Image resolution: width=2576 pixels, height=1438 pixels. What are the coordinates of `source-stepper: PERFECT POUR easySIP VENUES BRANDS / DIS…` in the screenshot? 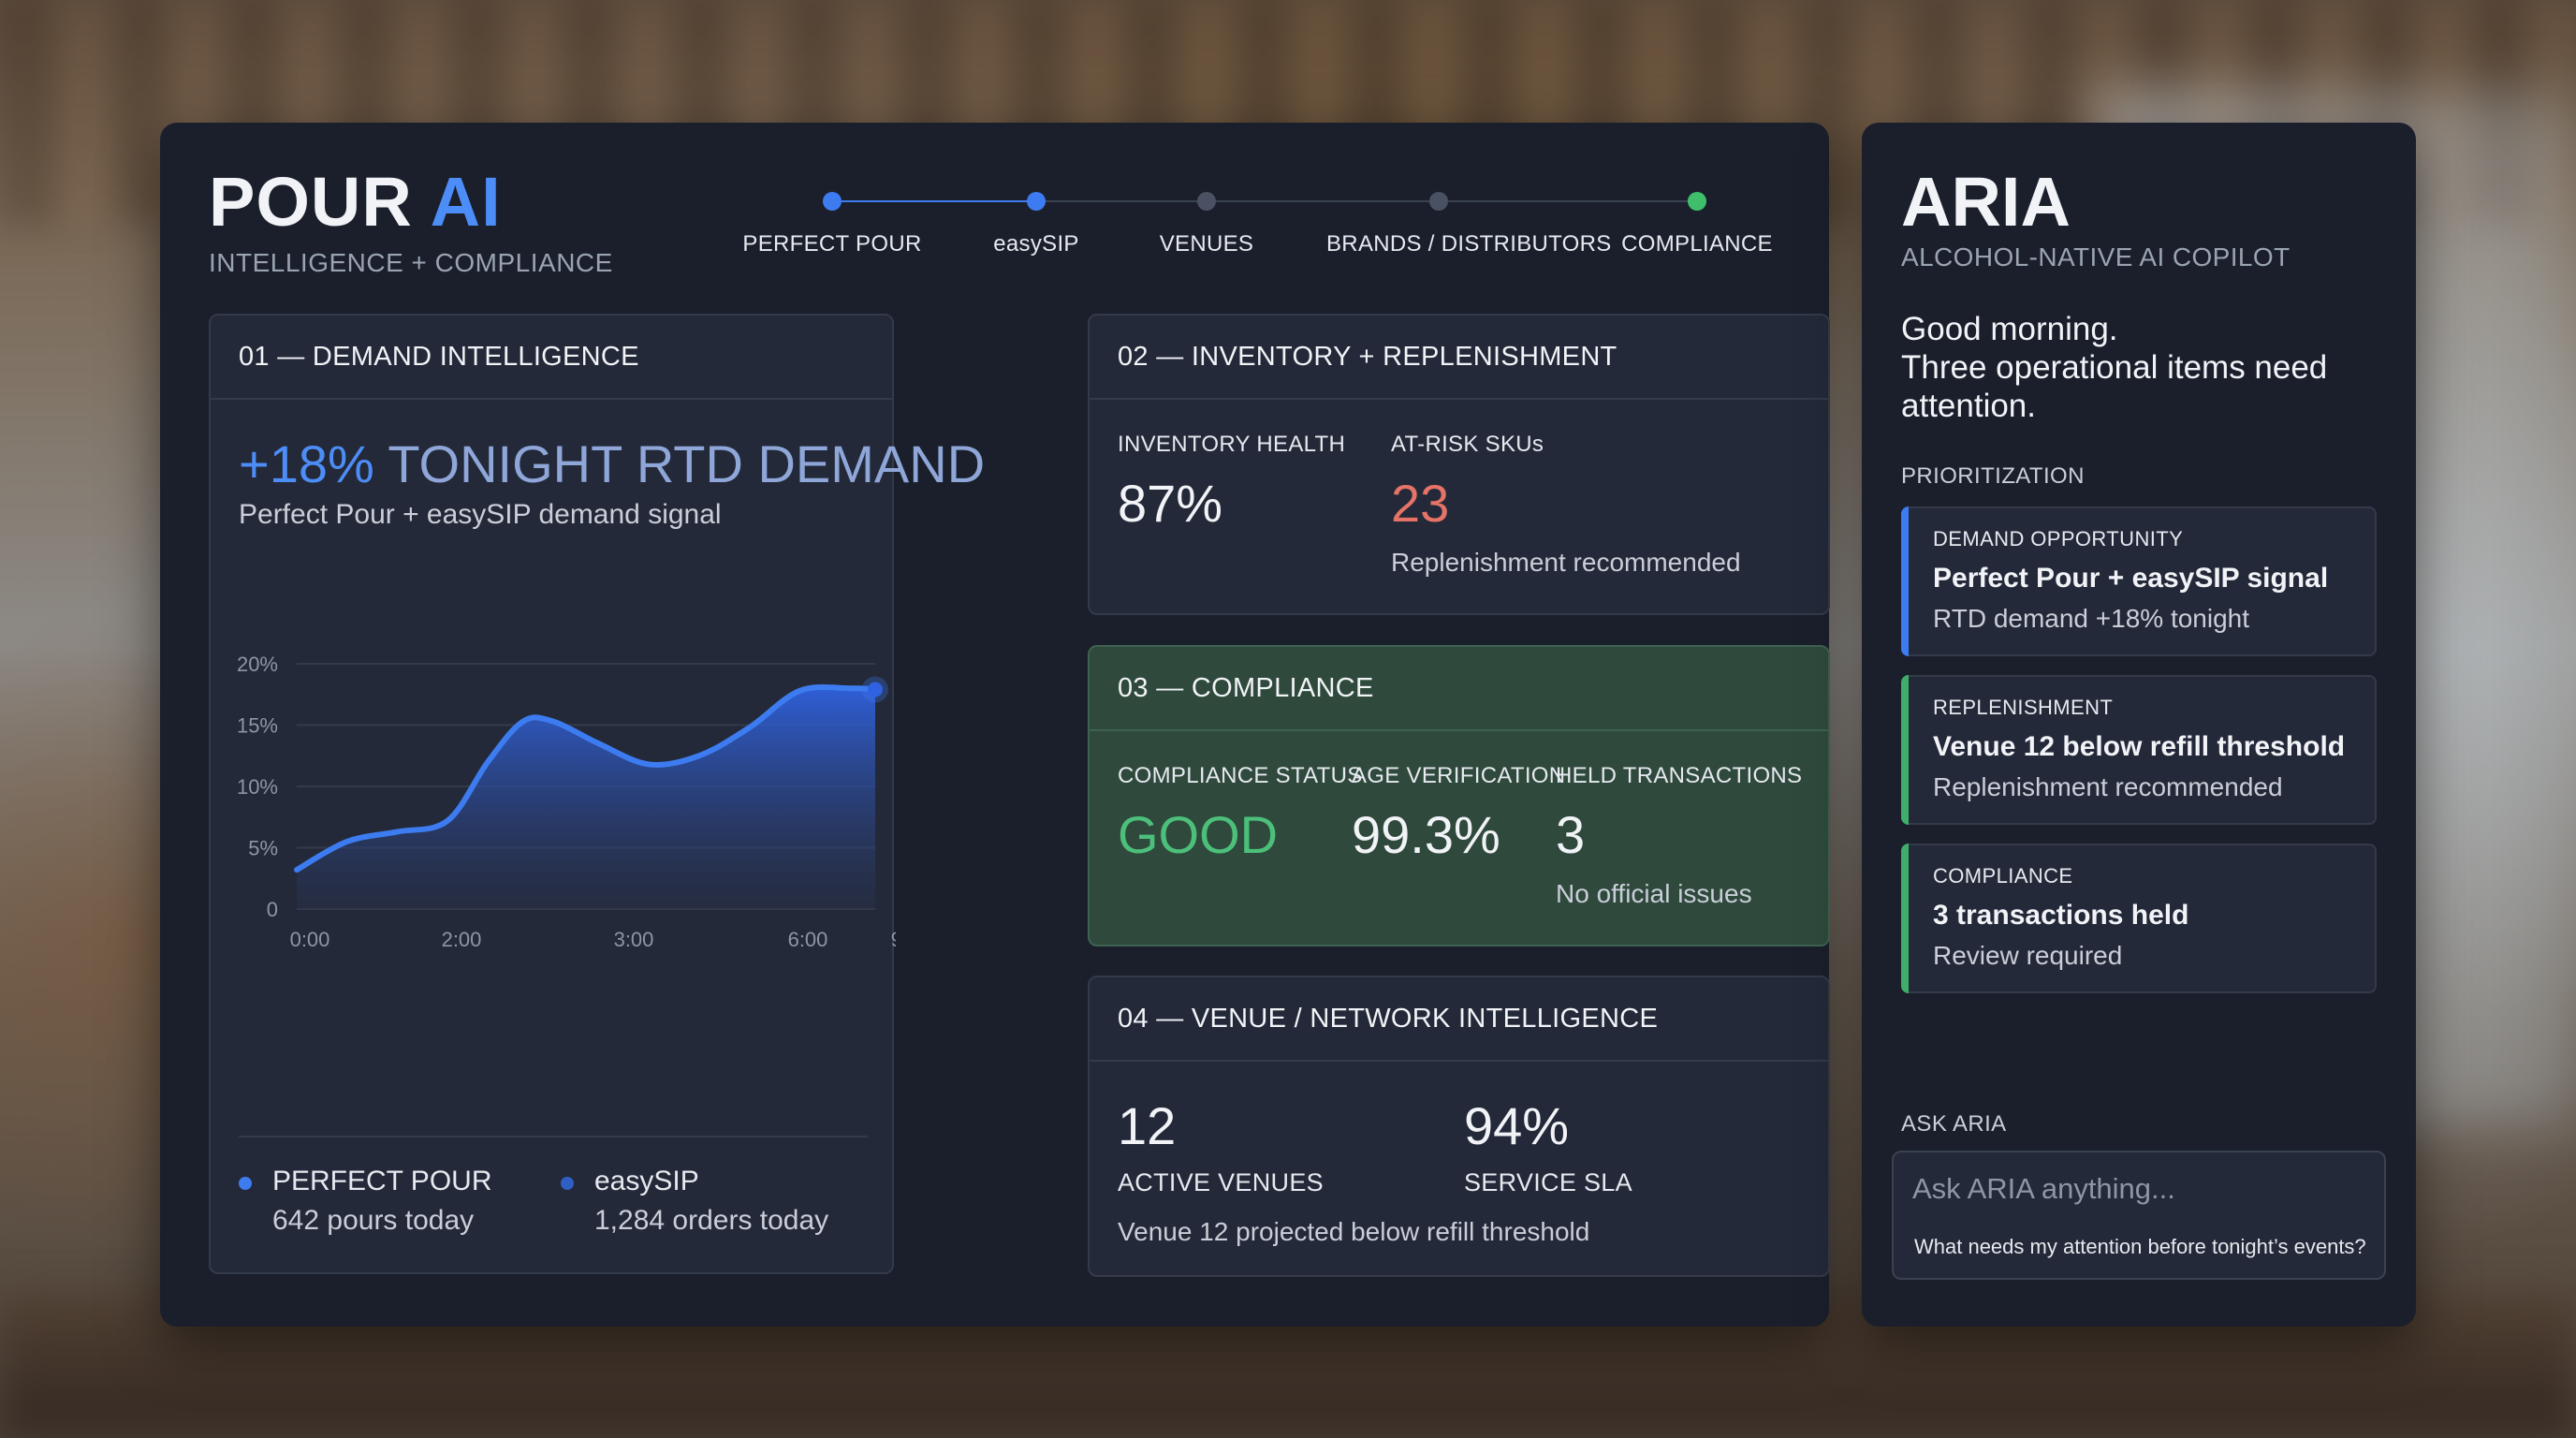 It's located at (1270, 221).